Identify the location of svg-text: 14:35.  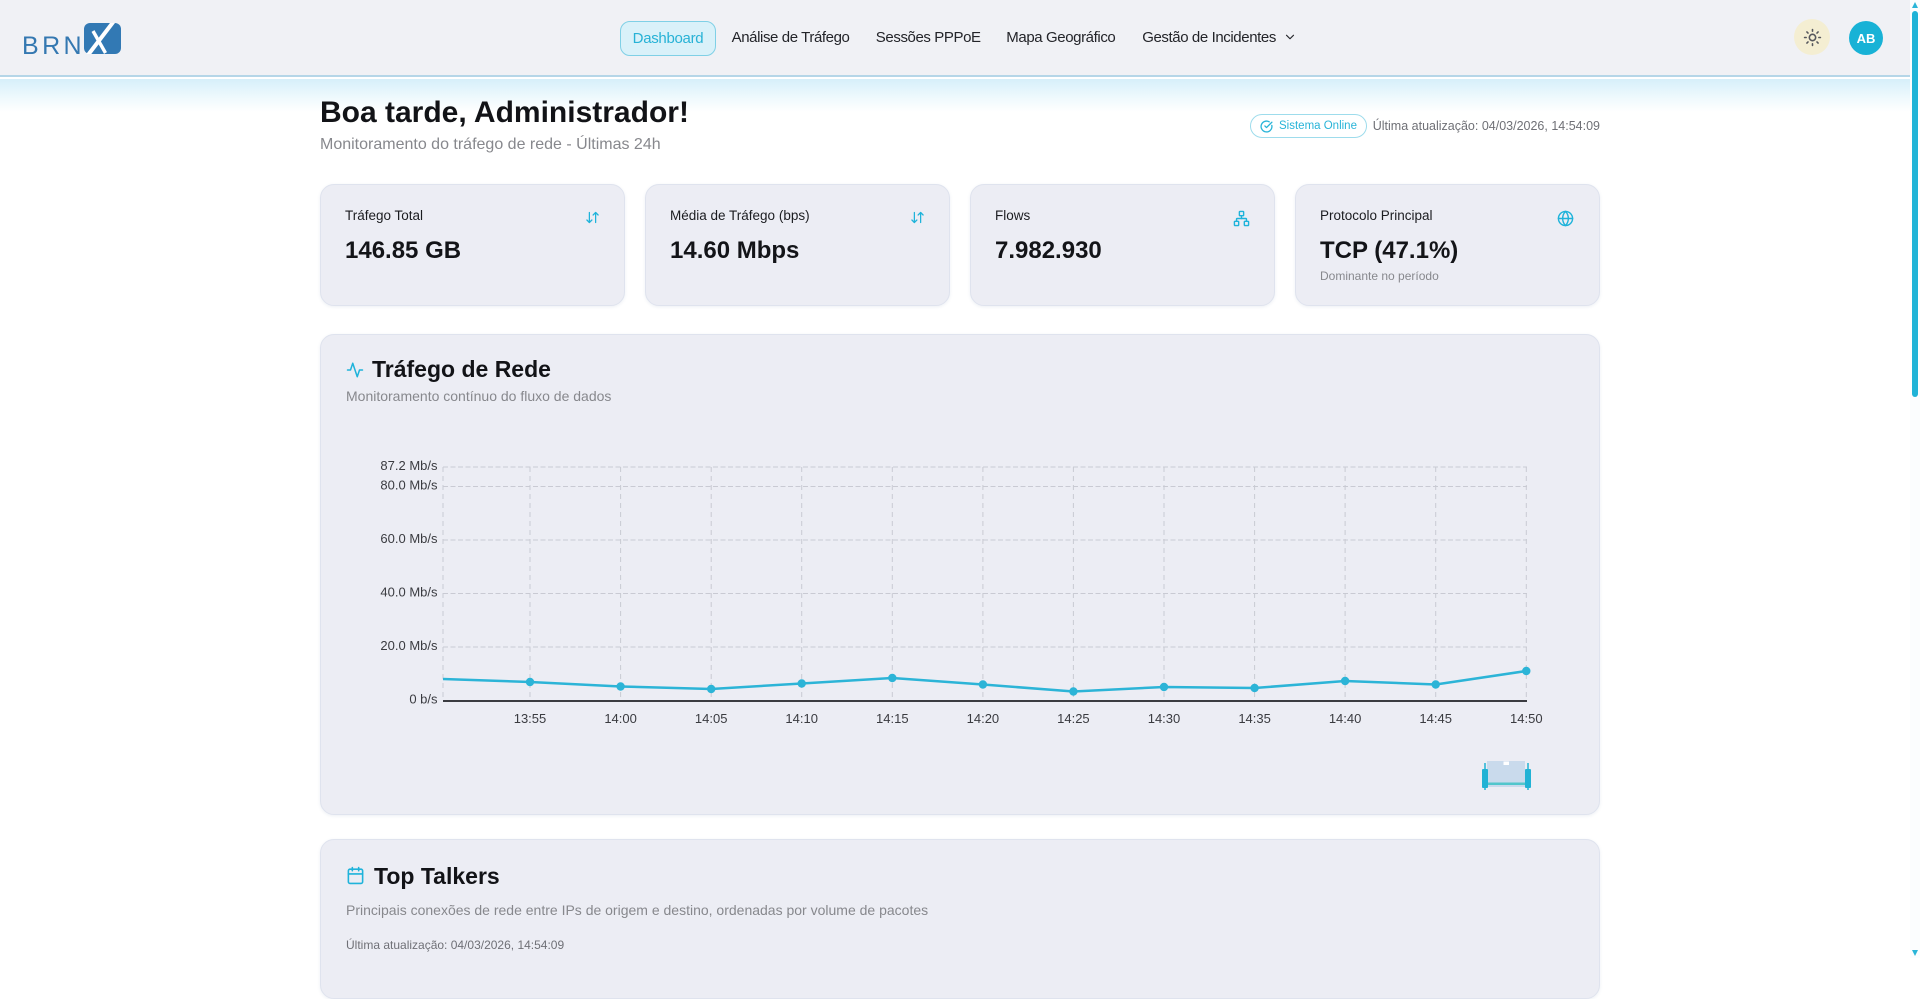
(1254, 718).